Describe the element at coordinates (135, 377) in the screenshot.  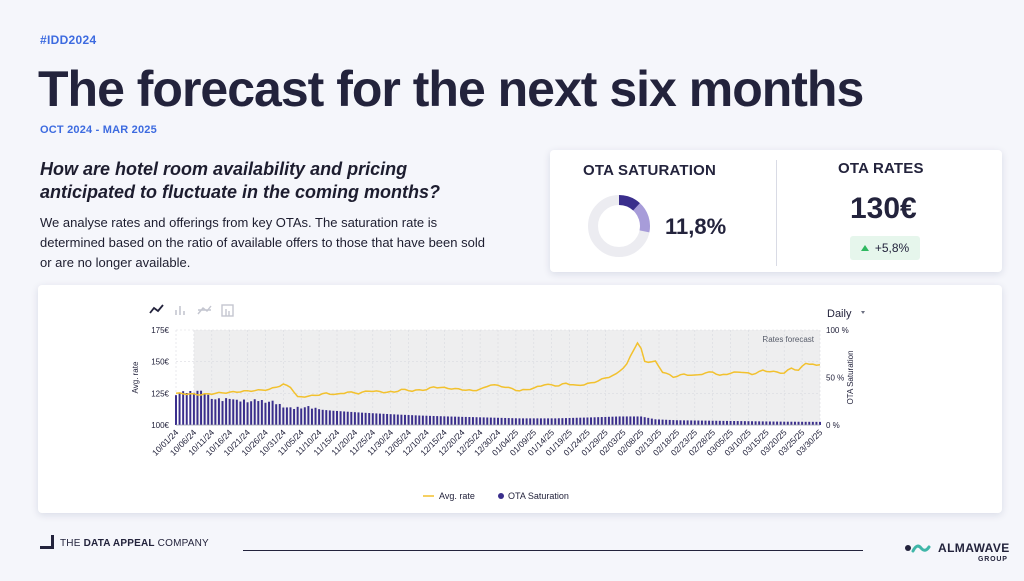
I see `y-left-axis-label: Avg. rate` at that location.